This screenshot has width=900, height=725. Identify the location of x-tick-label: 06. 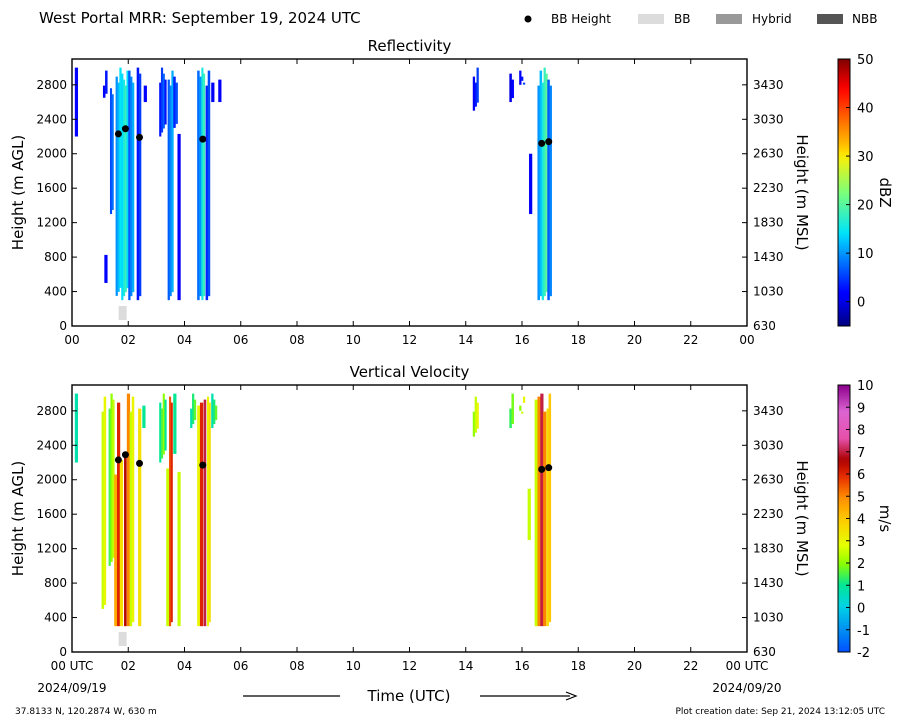
(240, 340).